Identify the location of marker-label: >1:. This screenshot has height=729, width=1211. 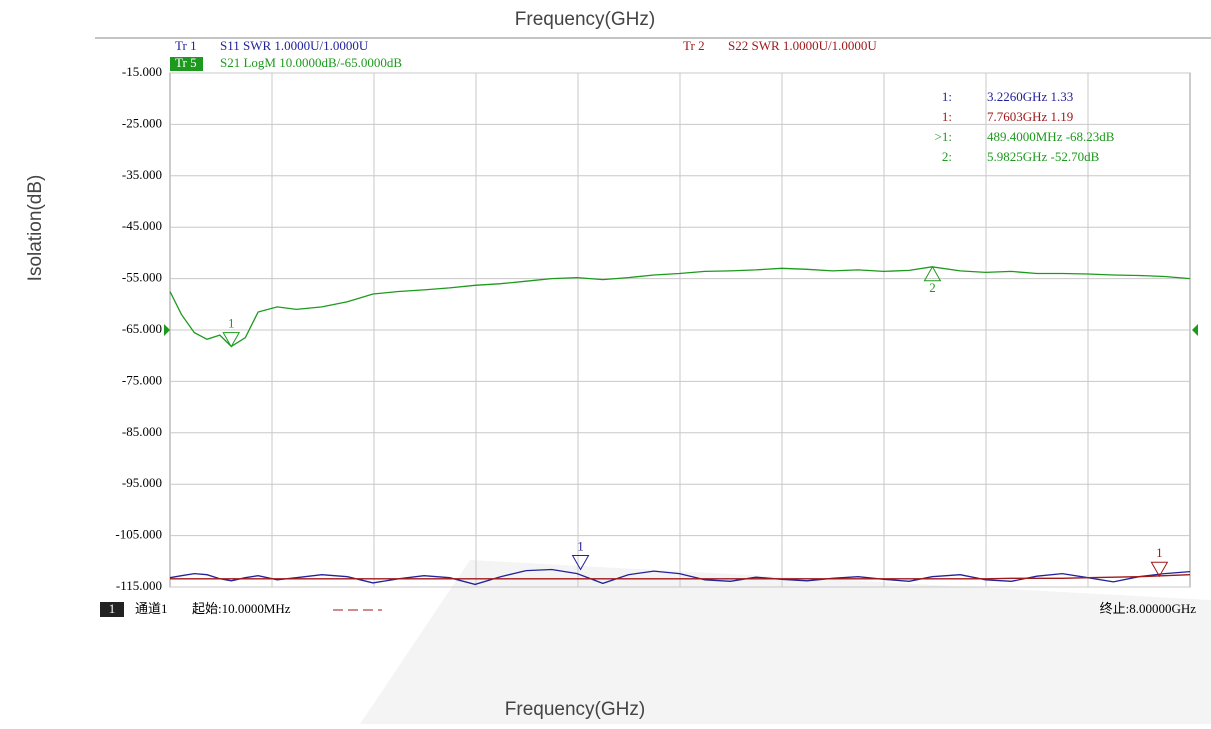
(943, 136).